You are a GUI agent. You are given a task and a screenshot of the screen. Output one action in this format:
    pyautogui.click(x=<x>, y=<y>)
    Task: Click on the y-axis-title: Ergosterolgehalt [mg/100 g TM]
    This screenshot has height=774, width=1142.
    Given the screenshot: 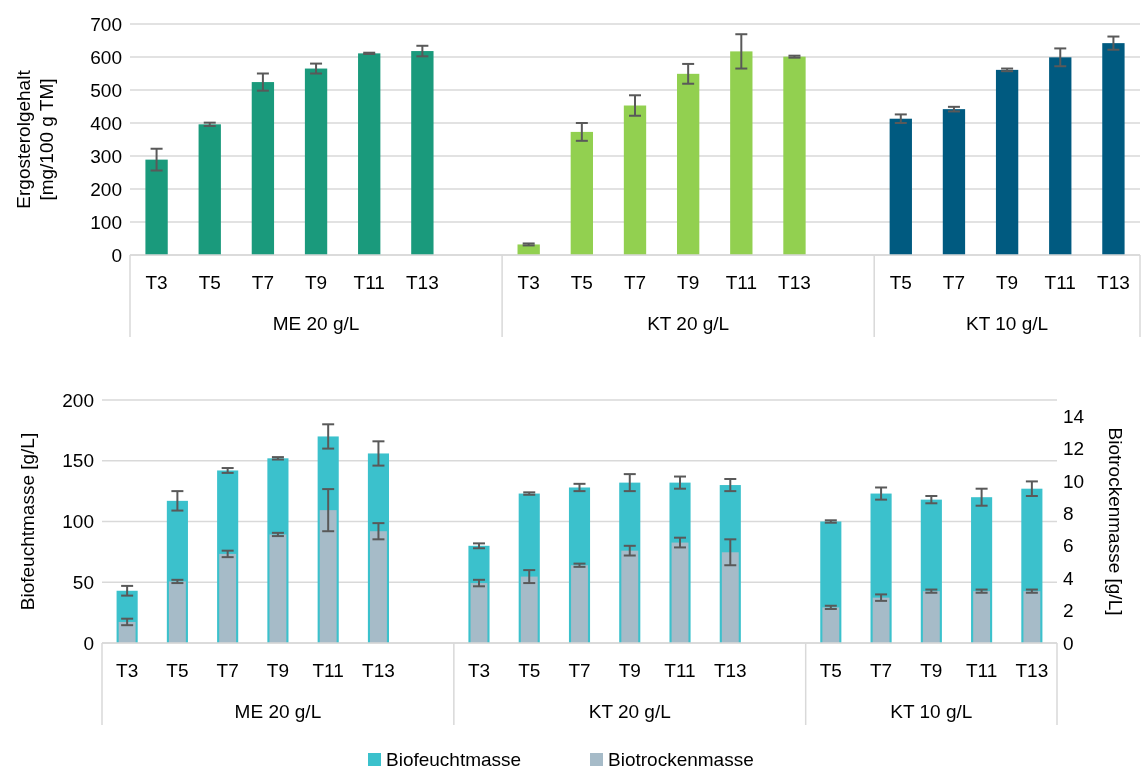 What is the action you would take?
    pyautogui.click(x=35, y=139)
    